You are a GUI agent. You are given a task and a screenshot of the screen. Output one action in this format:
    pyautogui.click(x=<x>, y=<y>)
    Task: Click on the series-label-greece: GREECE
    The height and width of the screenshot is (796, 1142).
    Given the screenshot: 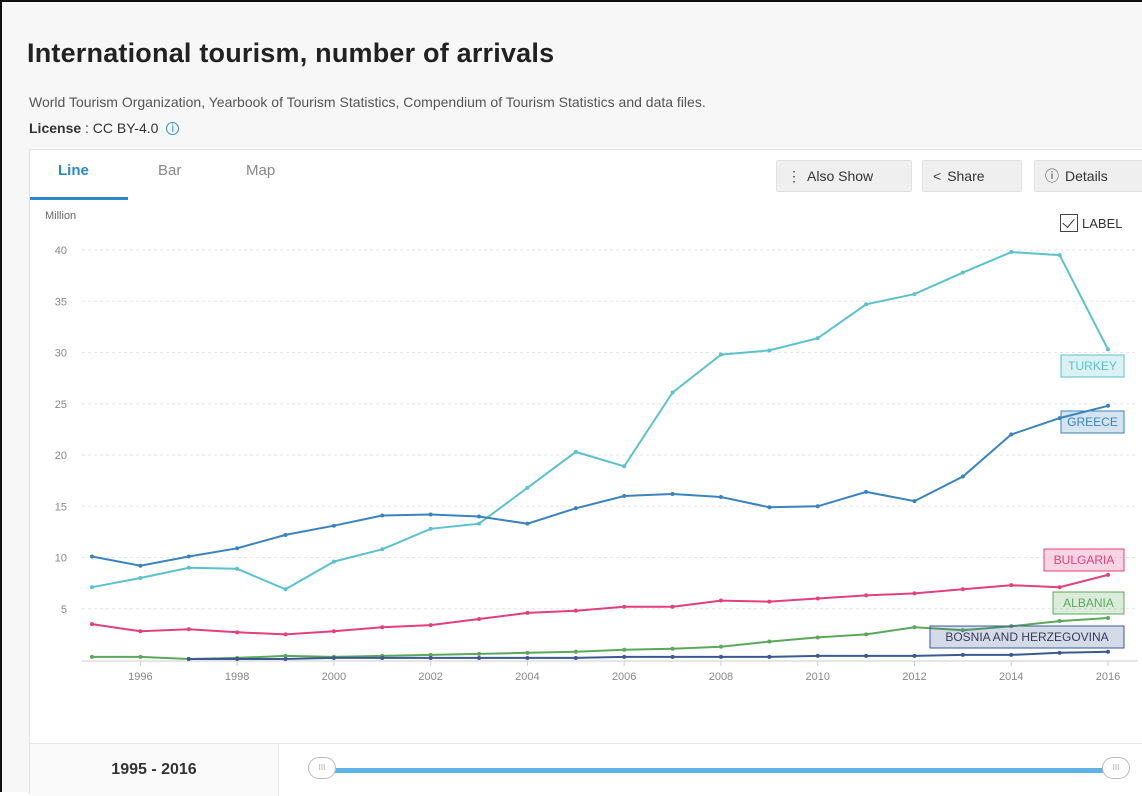 What is the action you would take?
    pyautogui.click(x=1092, y=422)
    